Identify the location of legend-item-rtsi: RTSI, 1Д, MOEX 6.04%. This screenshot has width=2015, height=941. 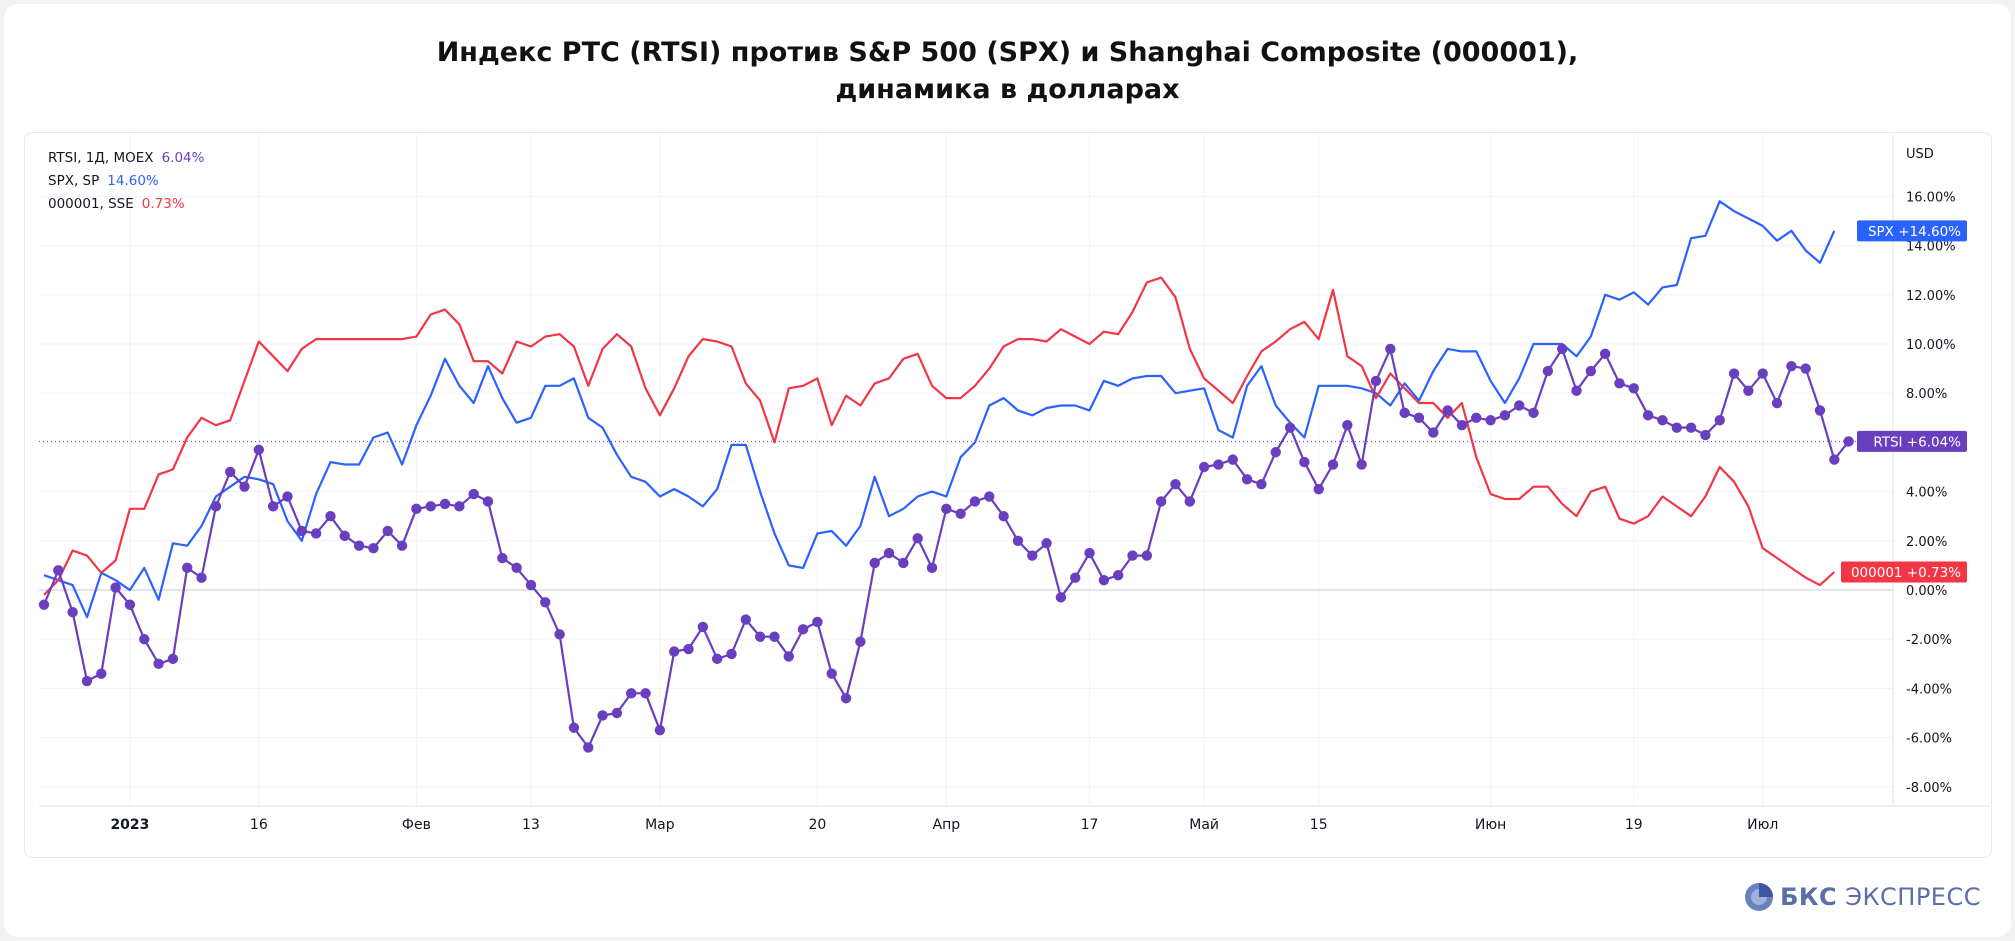
(126, 158).